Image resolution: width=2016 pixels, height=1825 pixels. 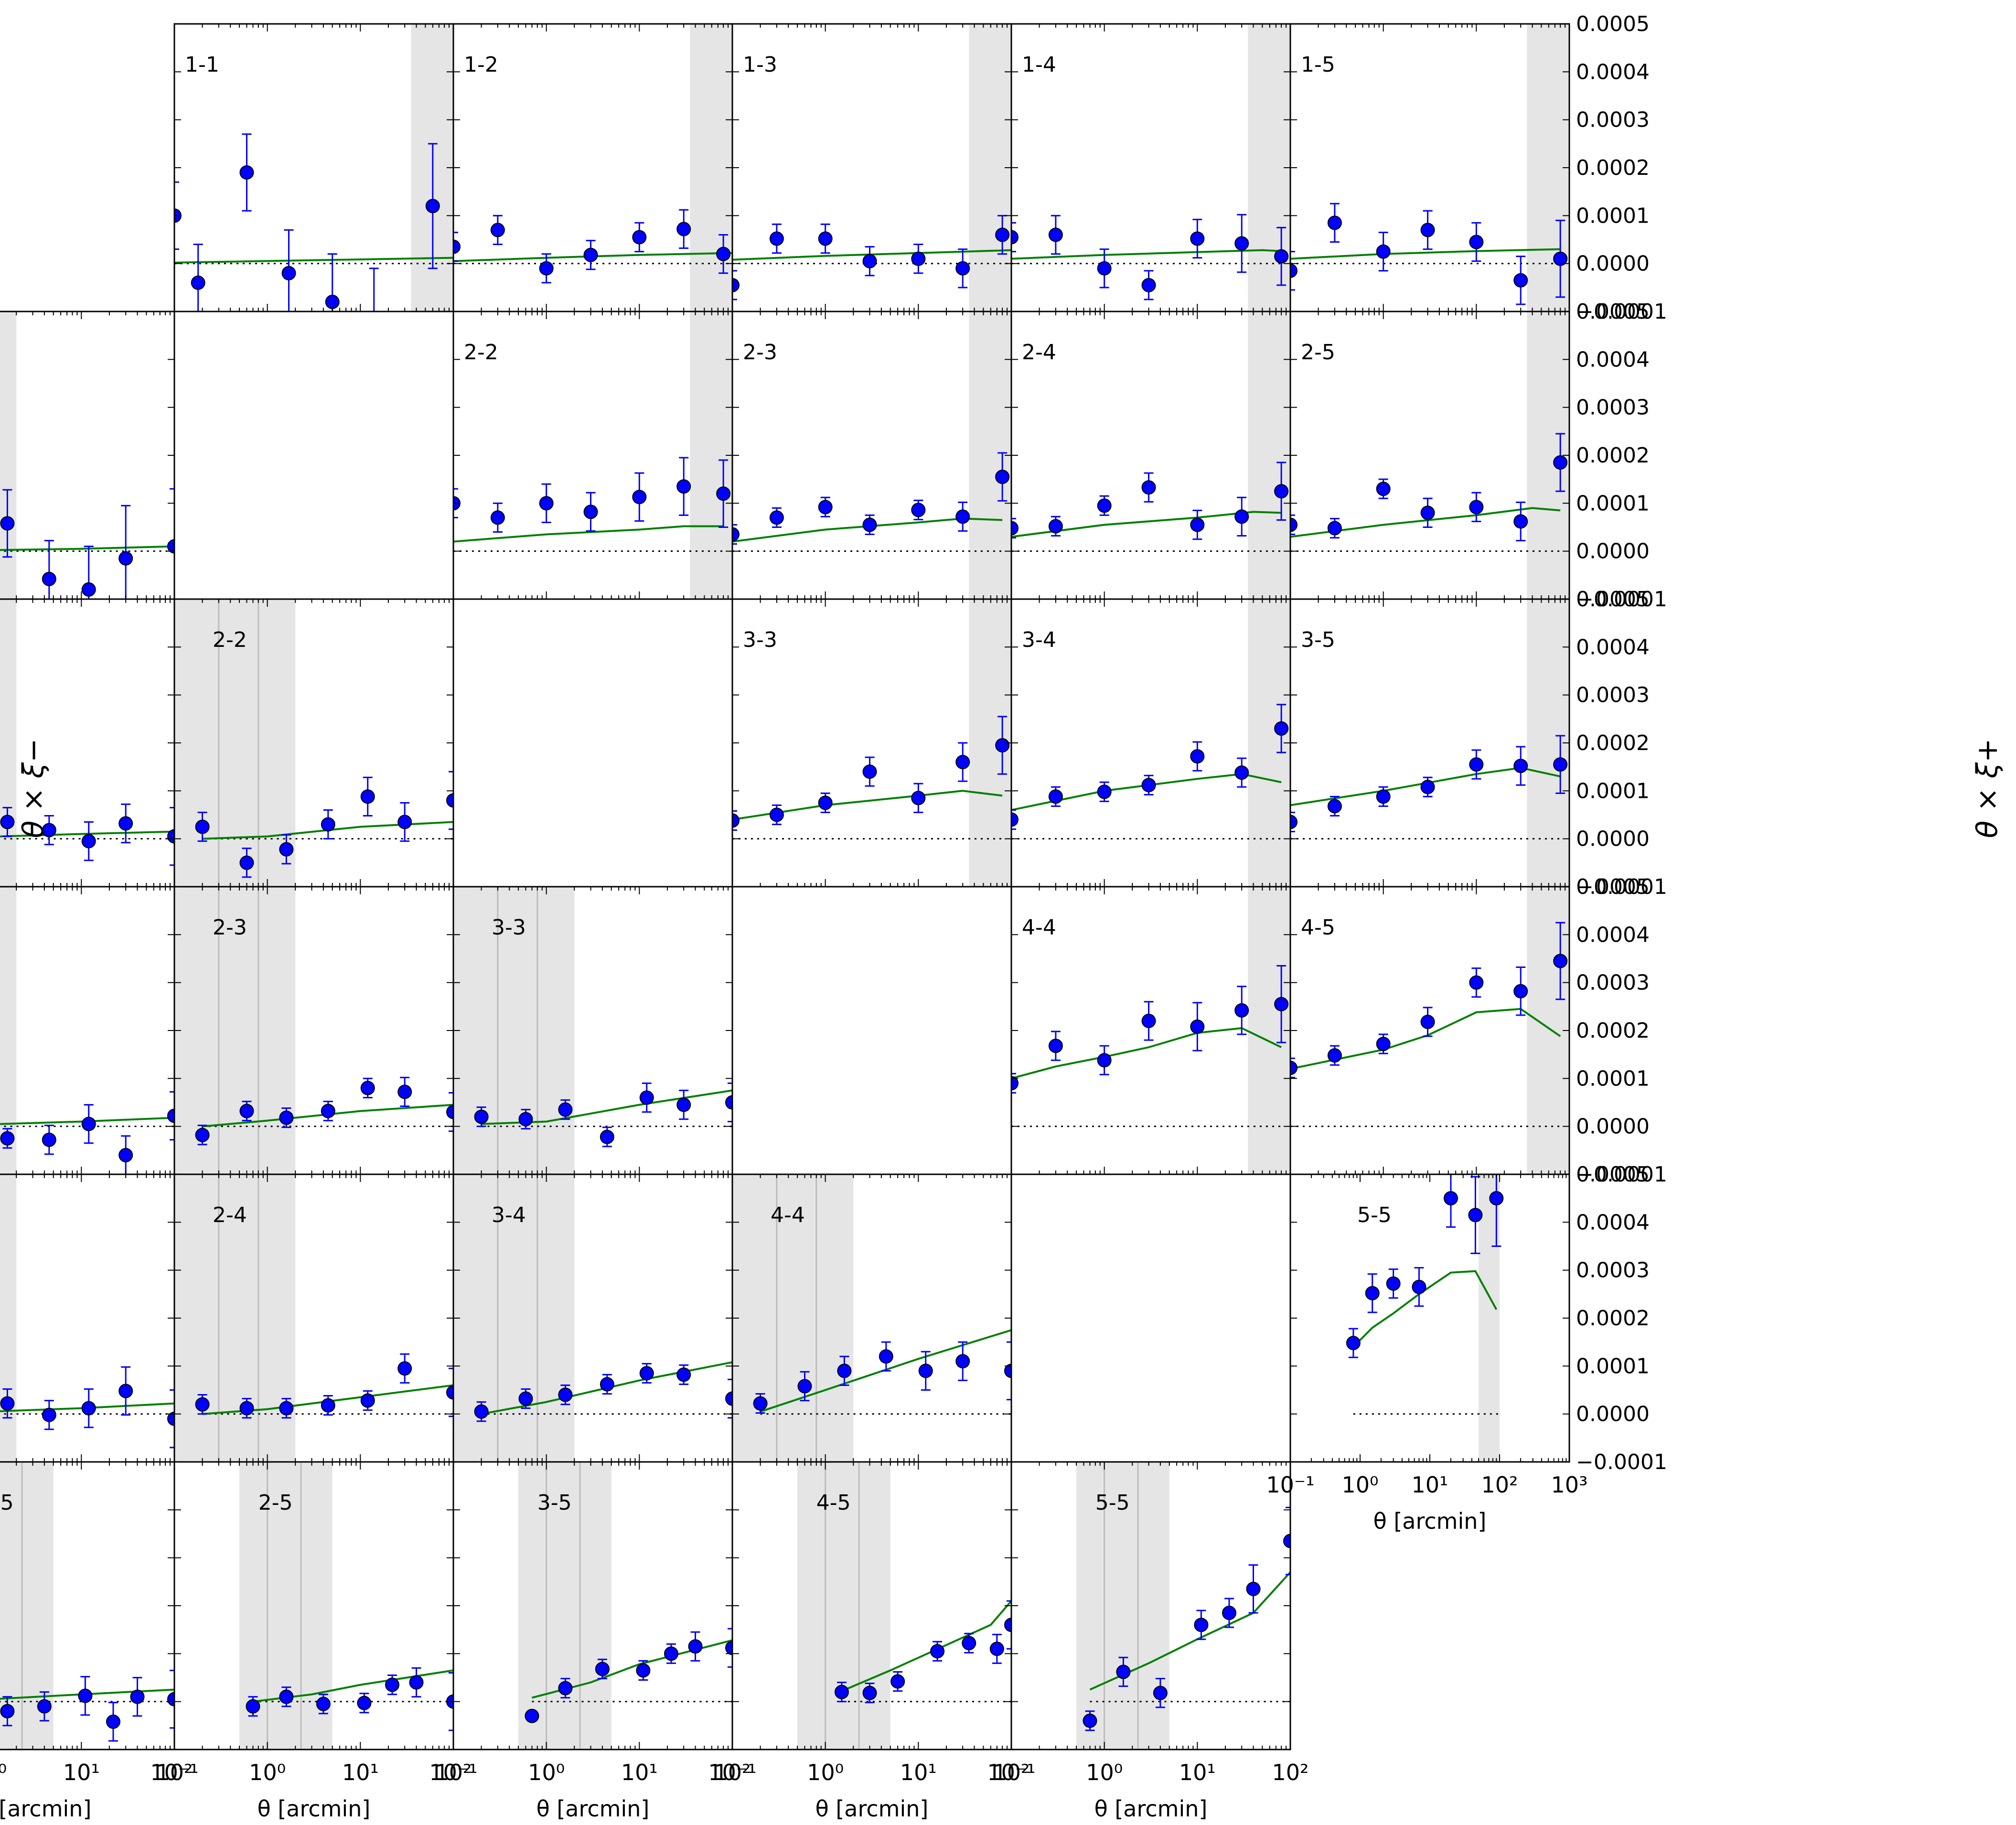 I want to click on panel-xim-5-5: 5-5, so click(x=1151, y=1605).